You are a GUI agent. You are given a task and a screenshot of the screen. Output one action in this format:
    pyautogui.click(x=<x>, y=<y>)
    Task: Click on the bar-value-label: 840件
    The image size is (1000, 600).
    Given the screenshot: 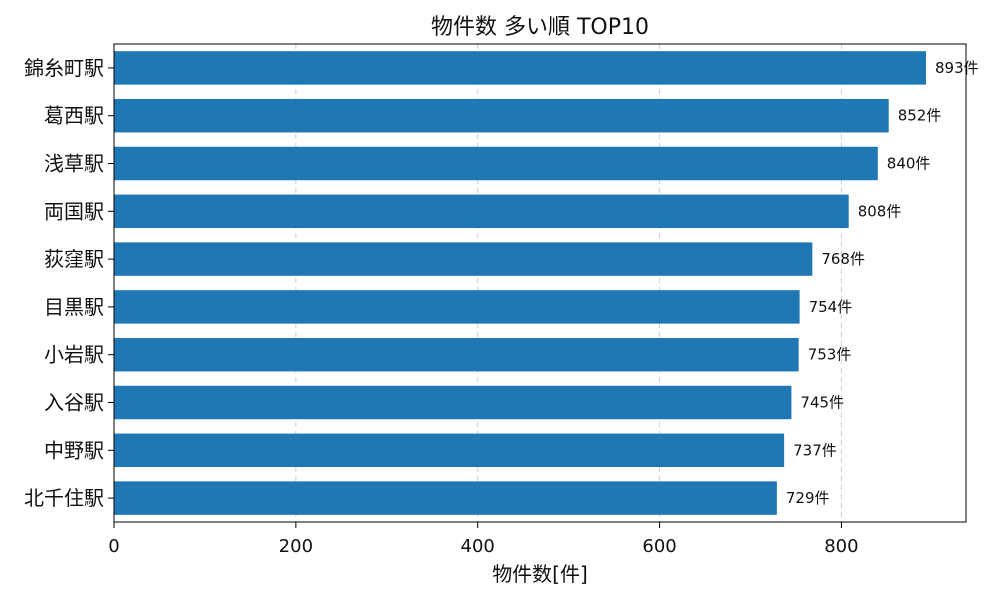 What is the action you would take?
    pyautogui.click(x=909, y=164)
    